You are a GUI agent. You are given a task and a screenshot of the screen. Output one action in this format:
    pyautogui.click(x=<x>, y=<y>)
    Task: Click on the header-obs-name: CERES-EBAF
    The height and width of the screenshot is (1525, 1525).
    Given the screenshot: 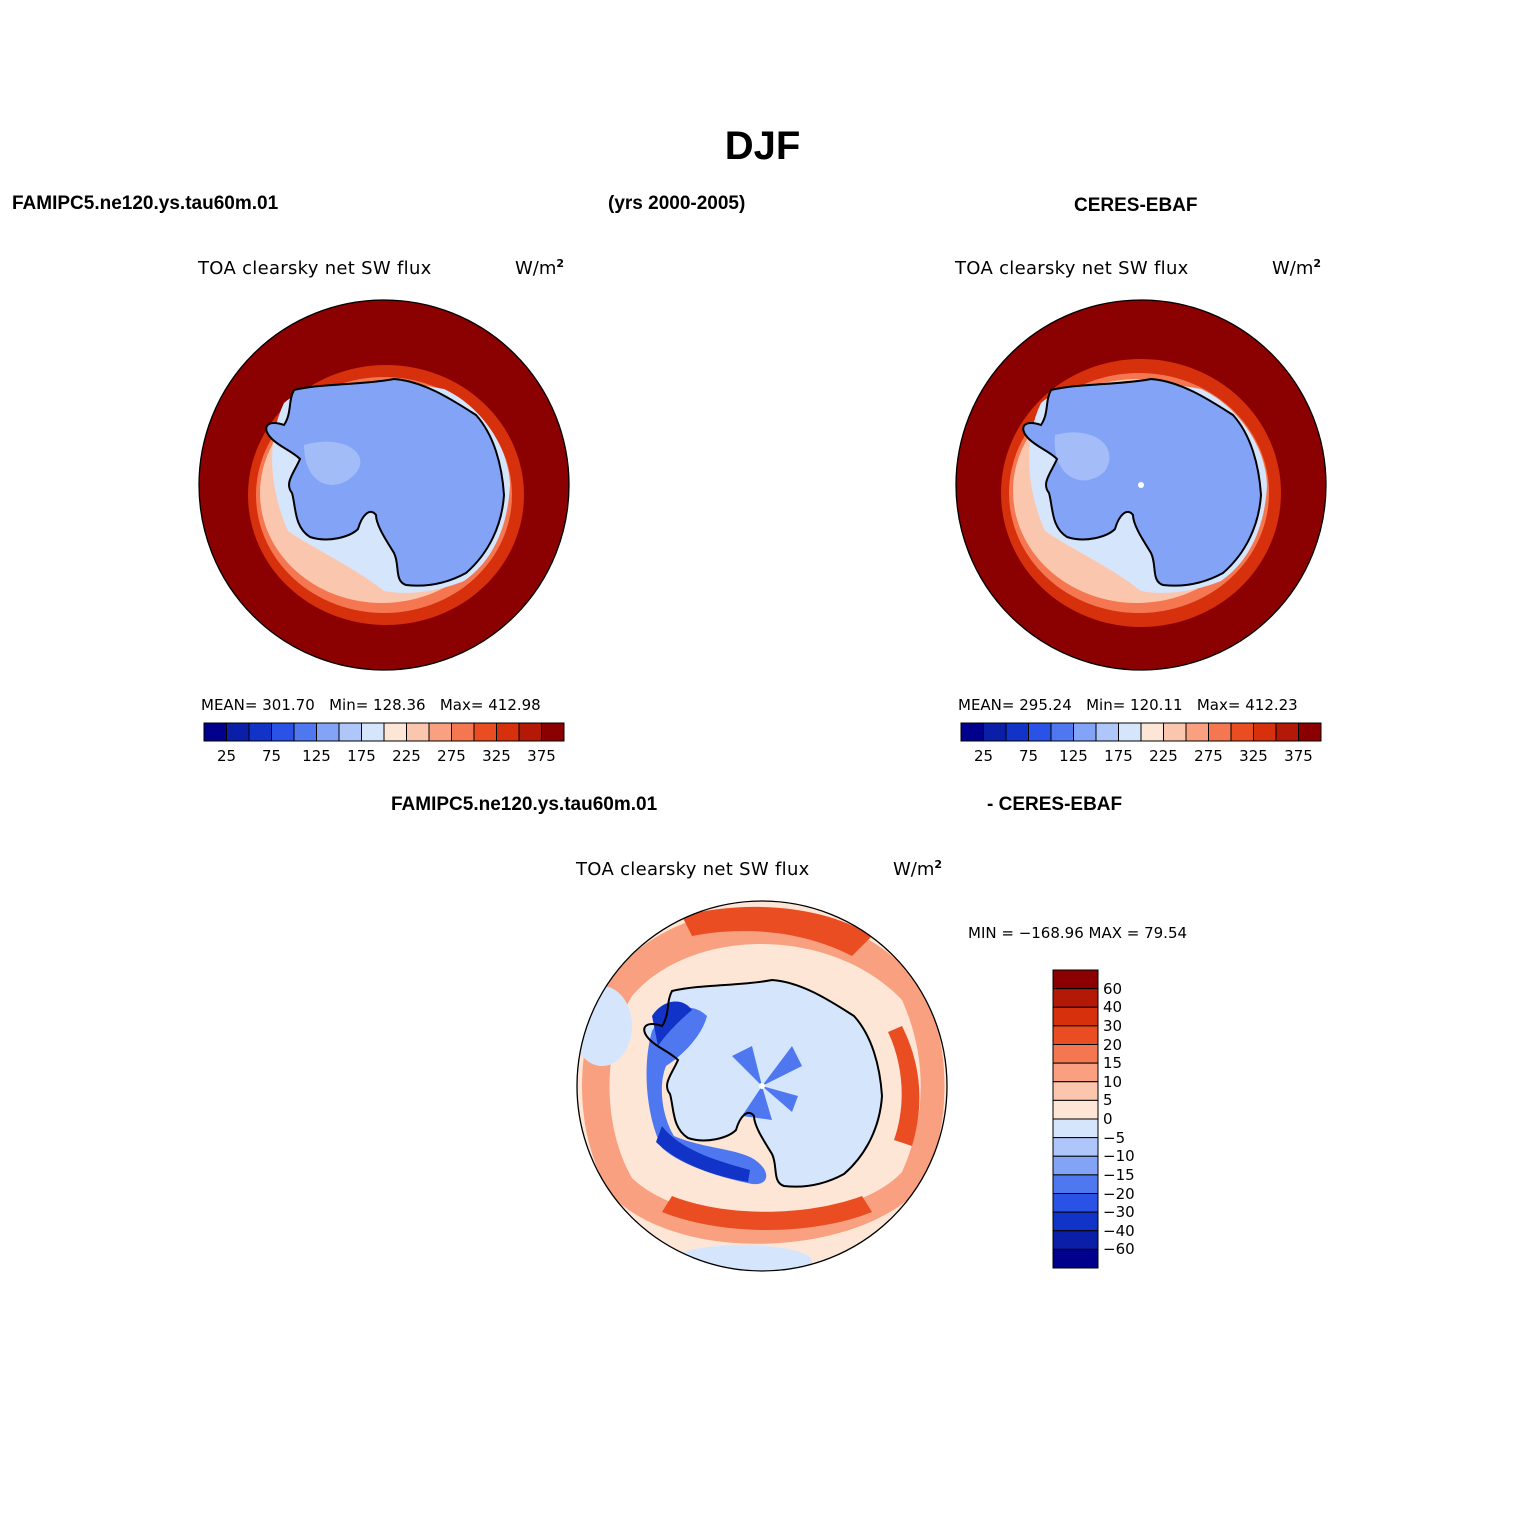 What is the action you would take?
    pyautogui.click(x=1136, y=205)
    